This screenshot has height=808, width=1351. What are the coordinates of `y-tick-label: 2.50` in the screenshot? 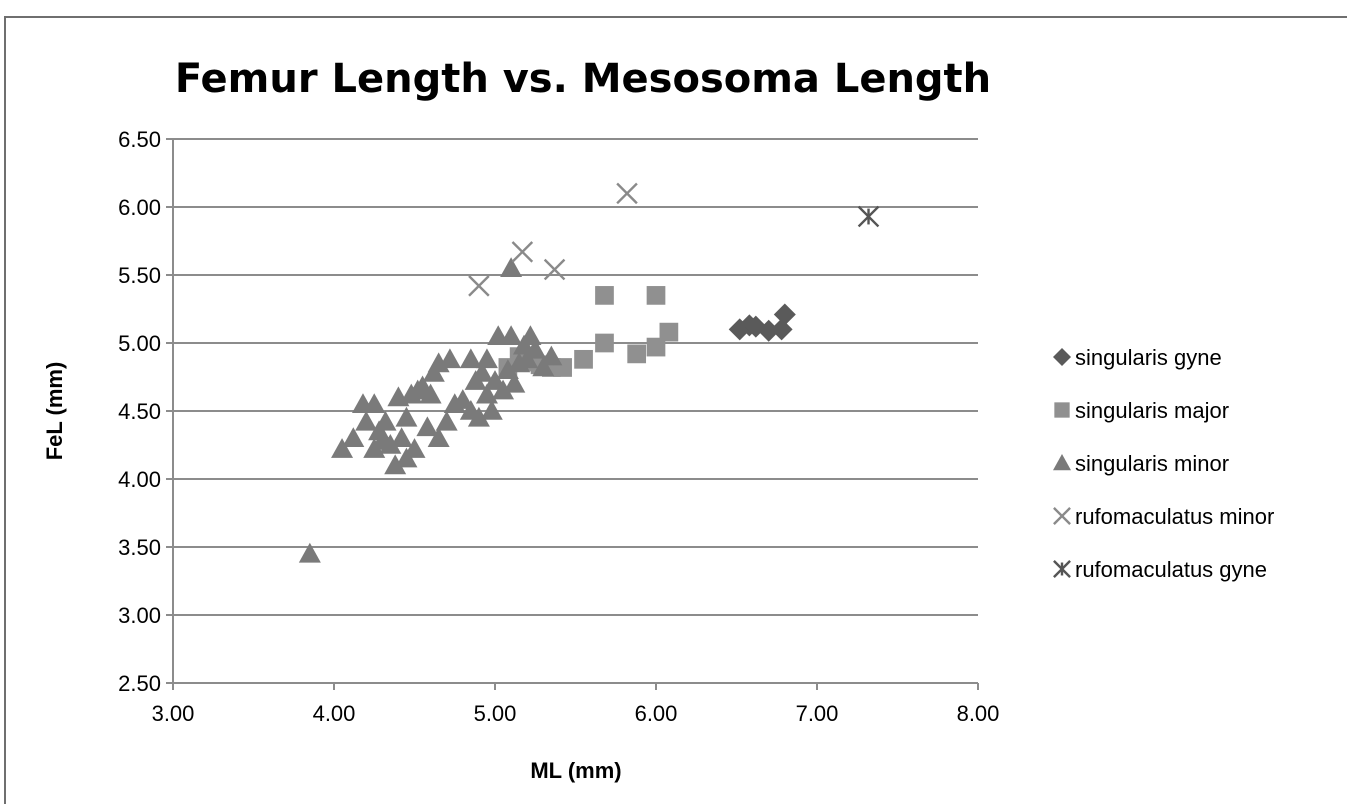 It's located at (139, 683).